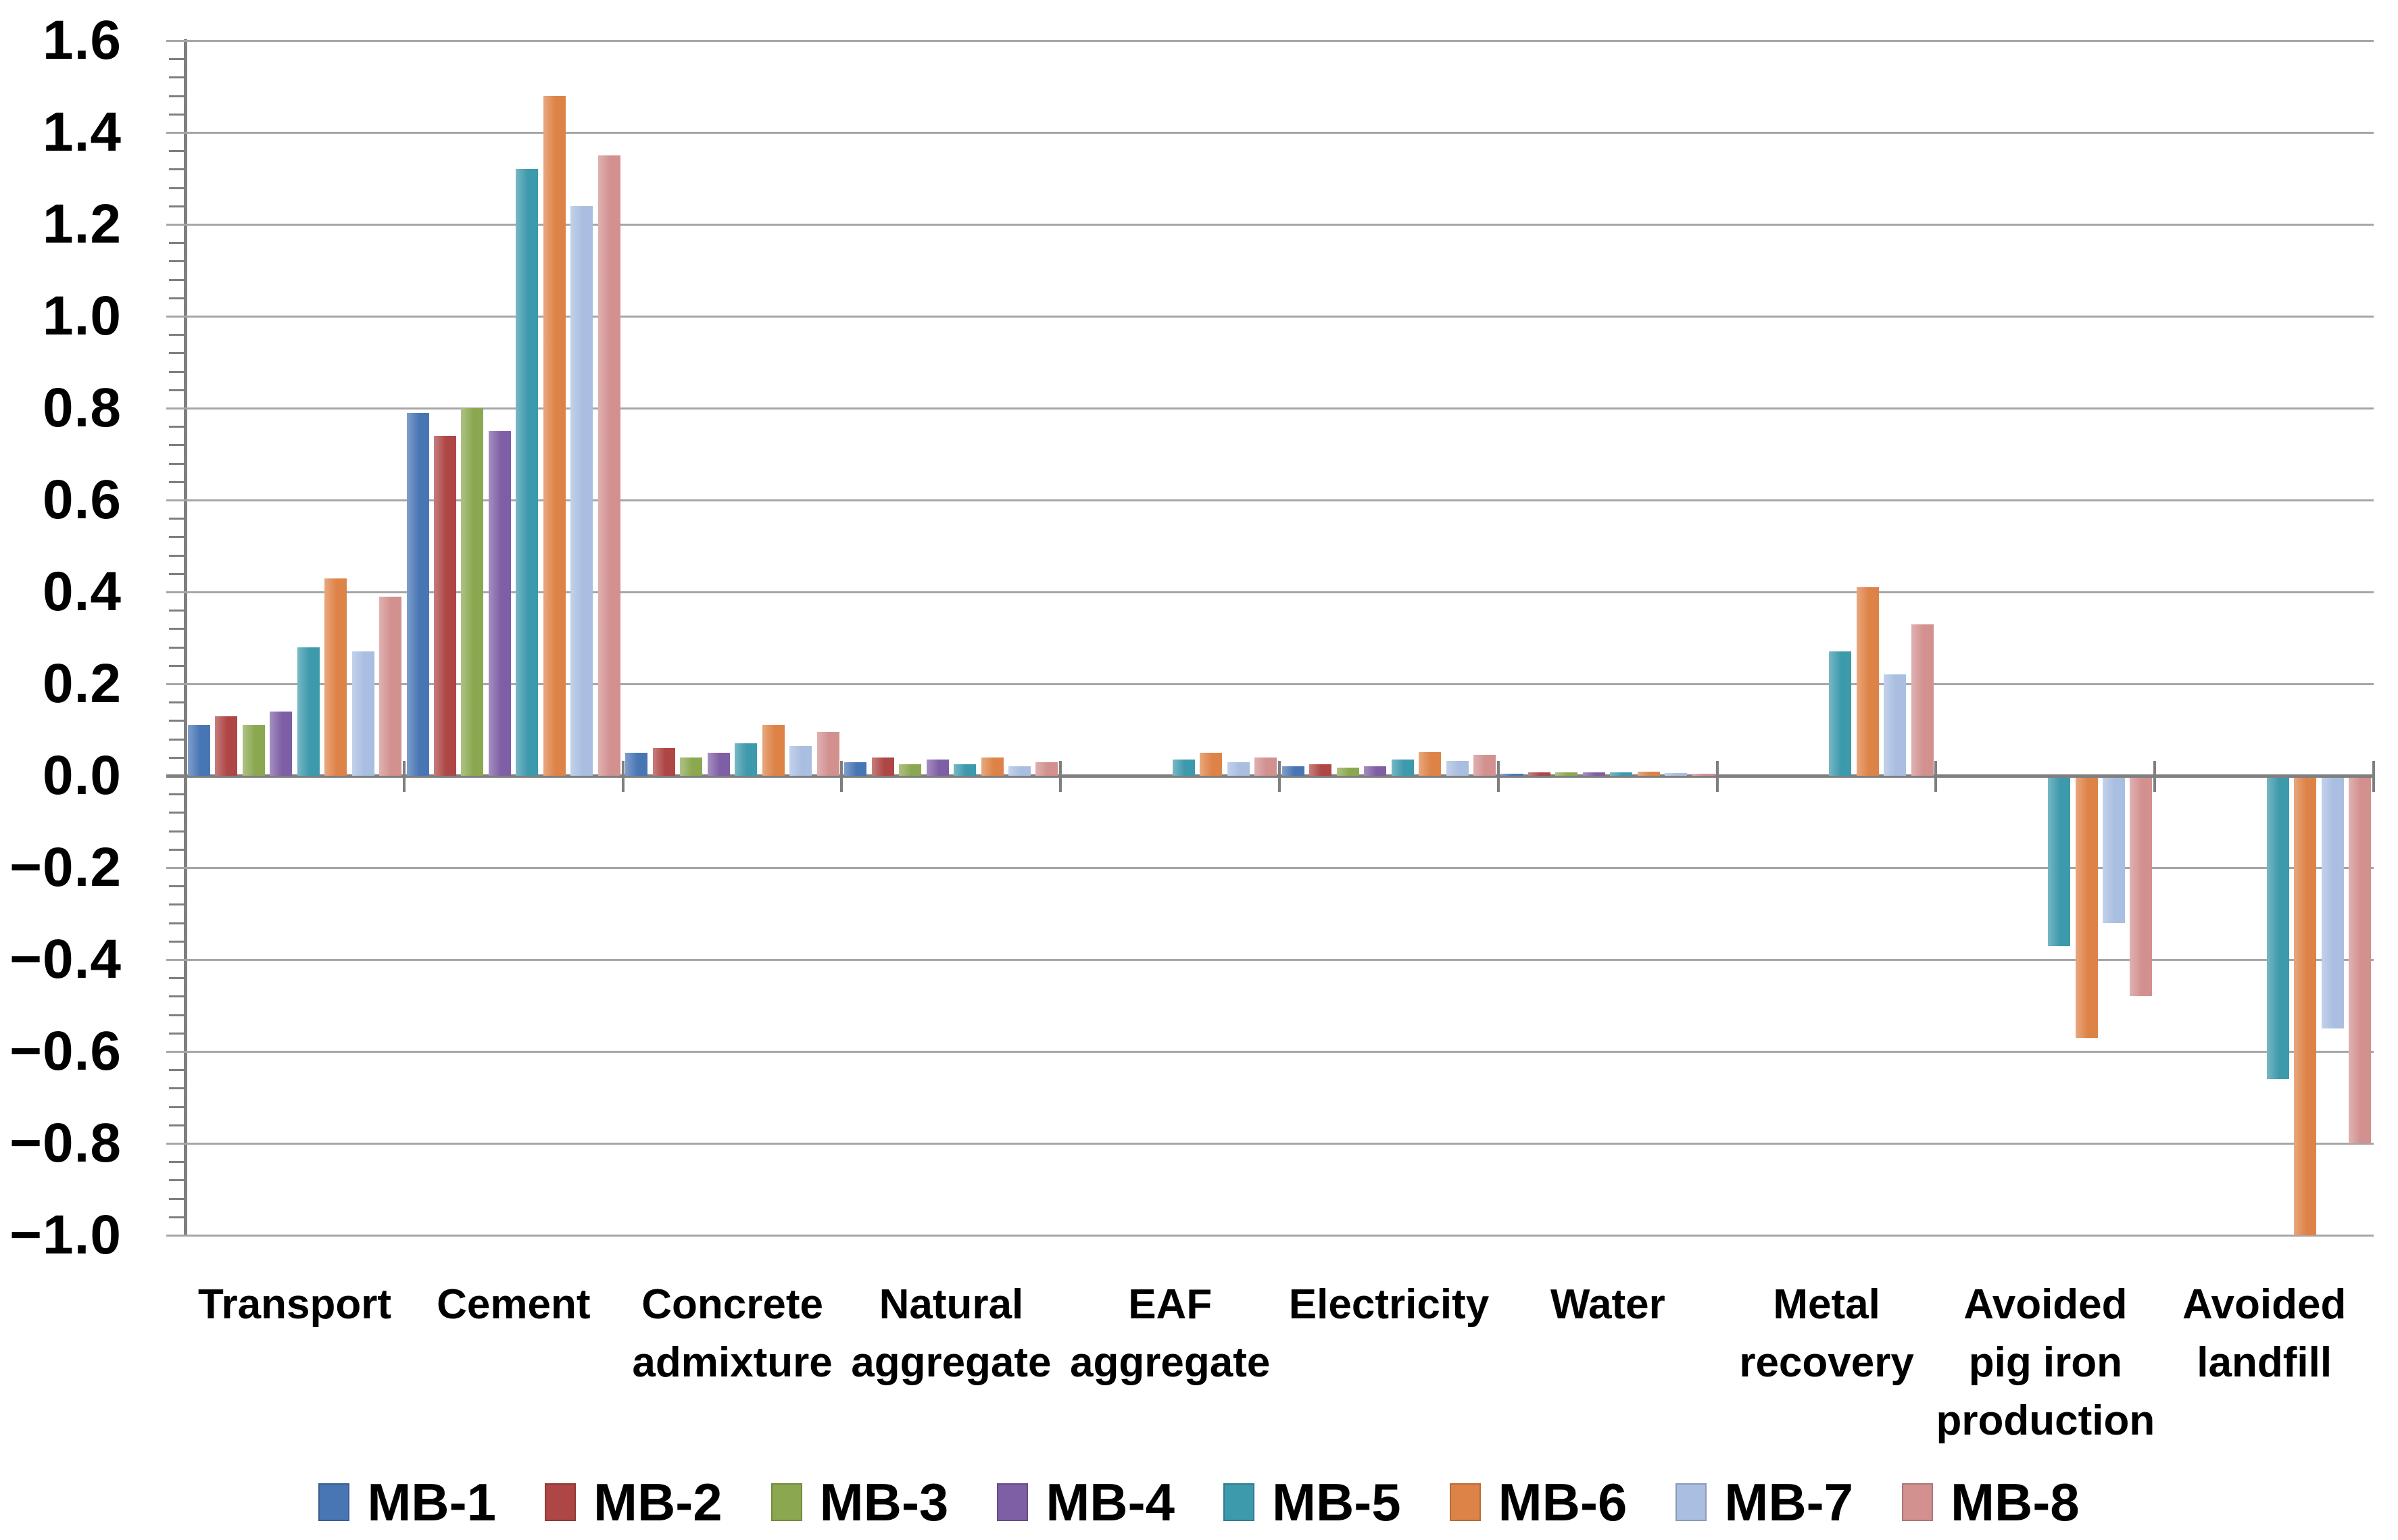 The image size is (2398, 1540). I want to click on y-tick-label: 1.6, so click(82, 40).